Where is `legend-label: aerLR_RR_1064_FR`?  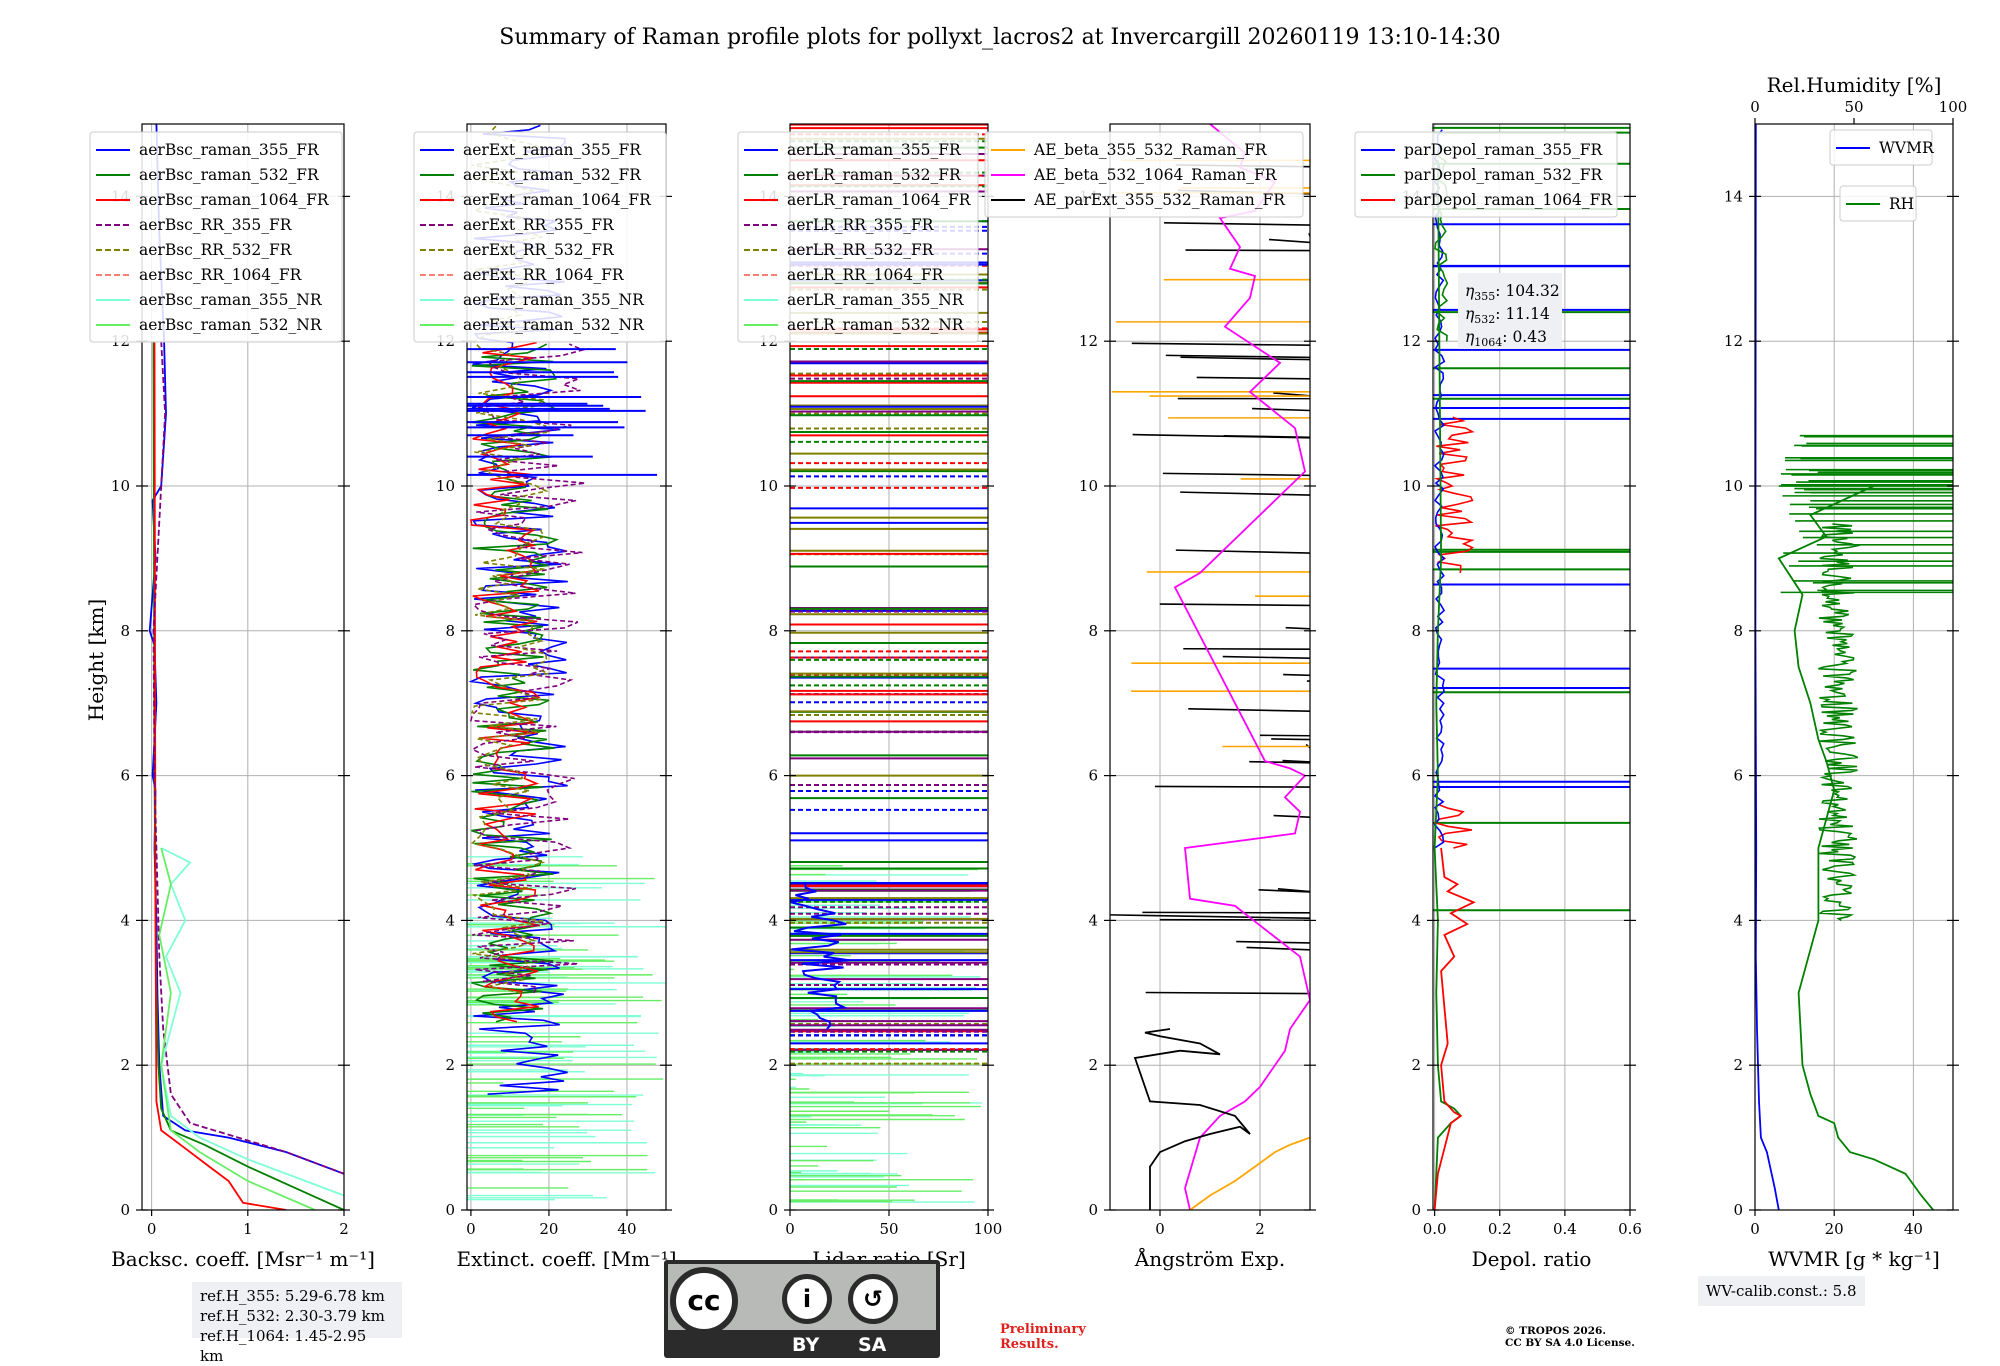
legend-label: aerLR_RR_1064_FR is located at coordinates (866, 275).